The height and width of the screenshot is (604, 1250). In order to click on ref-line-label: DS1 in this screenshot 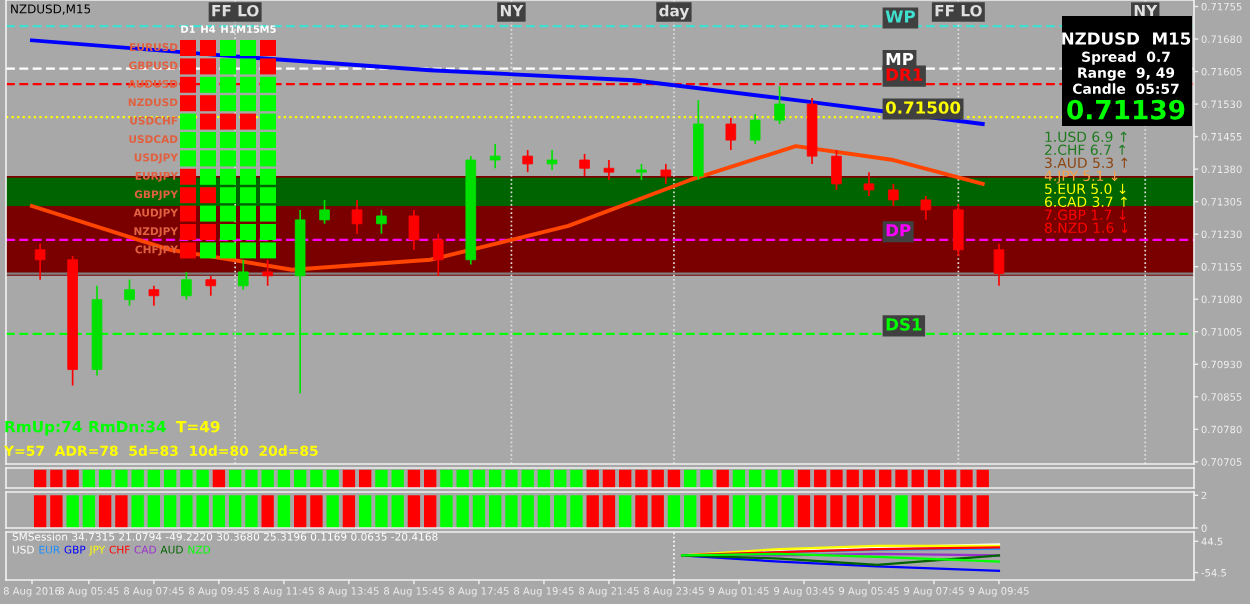, I will do `click(904, 324)`.